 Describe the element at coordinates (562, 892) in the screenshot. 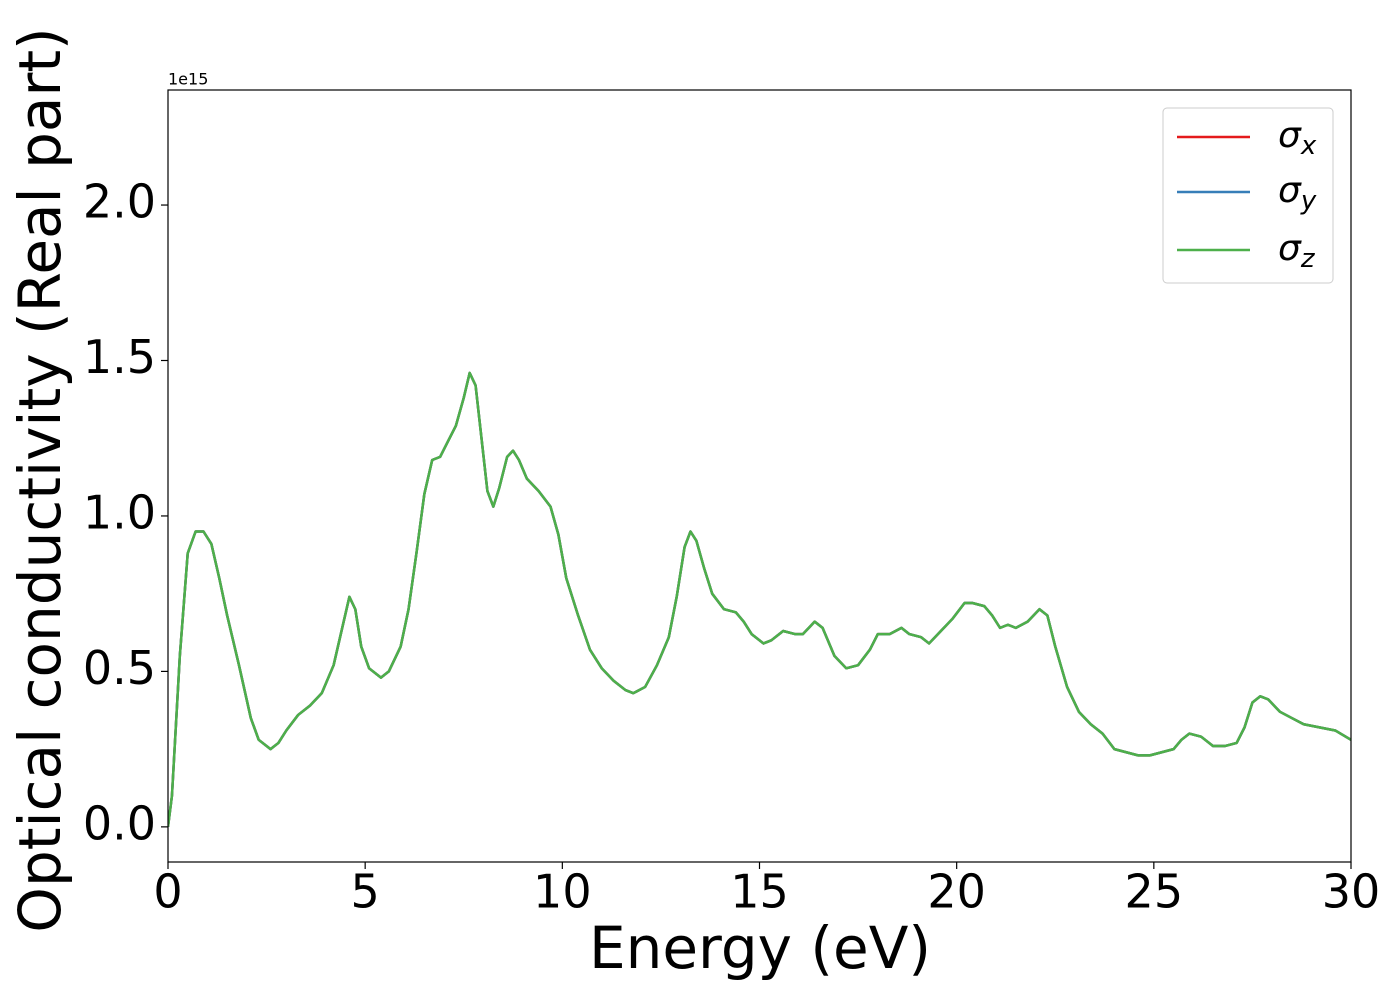

I see `x-tick-label: 10` at that location.